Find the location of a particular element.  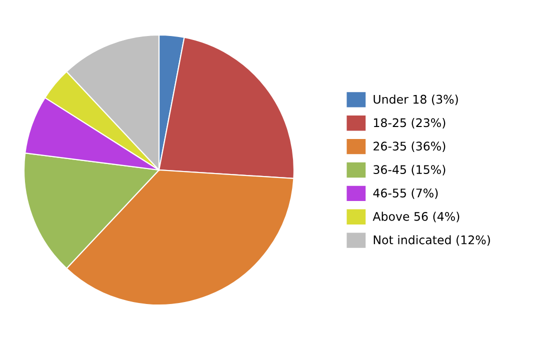

legend-label: 36-45 (15%) is located at coordinates (410, 170).